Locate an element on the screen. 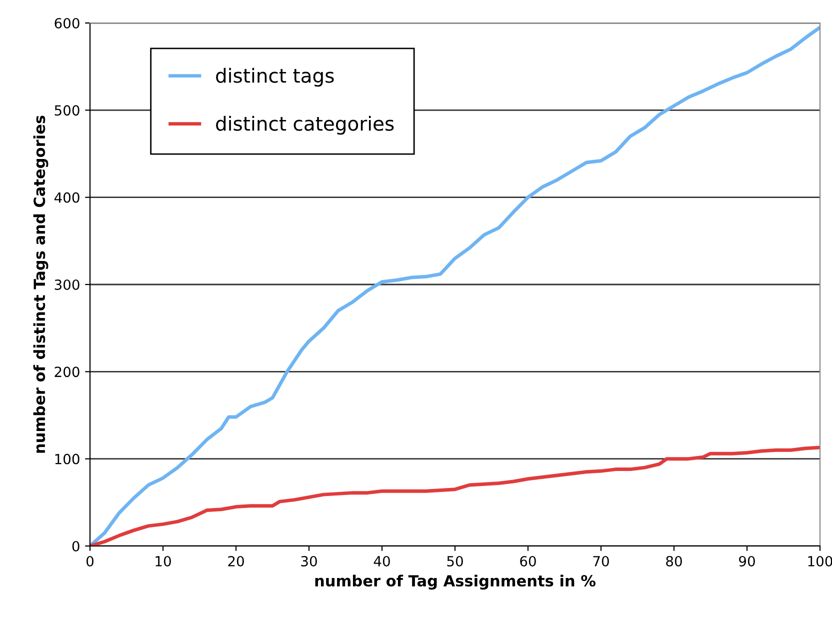 The height and width of the screenshot is (635, 832). x-axis-title: number of Tag Assignments in % is located at coordinates (455, 582).